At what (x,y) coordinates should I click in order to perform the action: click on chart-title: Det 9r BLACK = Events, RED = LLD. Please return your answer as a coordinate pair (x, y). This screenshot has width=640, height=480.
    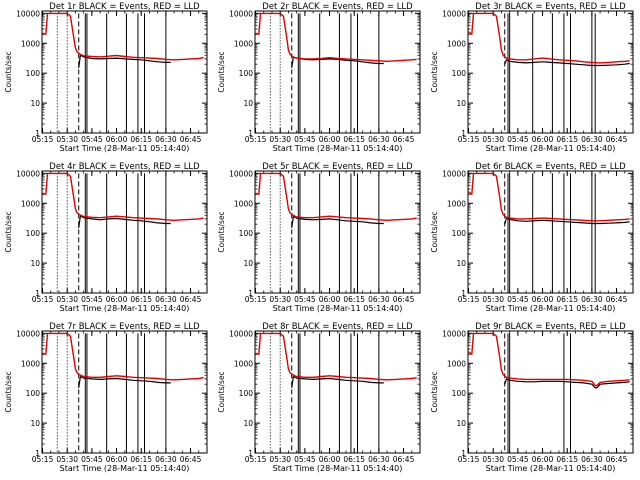
    Looking at the image, I should click on (550, 327).